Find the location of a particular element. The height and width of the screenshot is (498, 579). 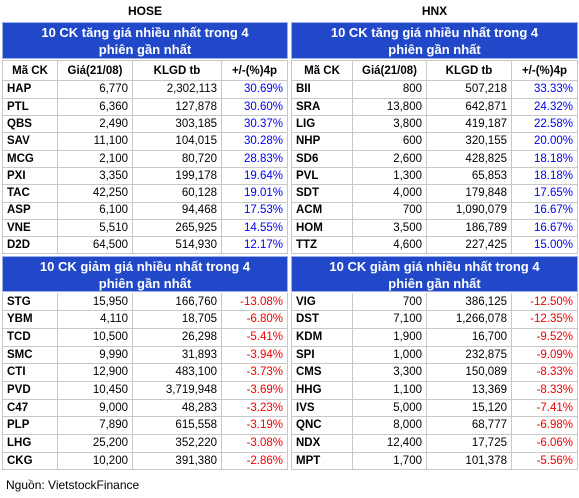

ticker: LIG is located at coordinates (322, 124).